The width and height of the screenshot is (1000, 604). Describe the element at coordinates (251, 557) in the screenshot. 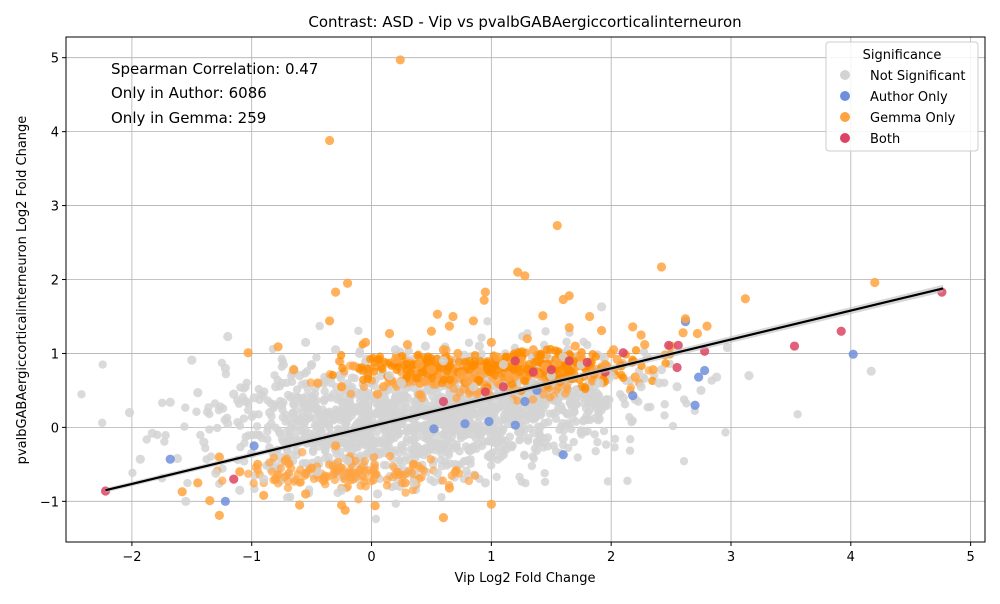

I see `x-tick-label: −1` at that location.